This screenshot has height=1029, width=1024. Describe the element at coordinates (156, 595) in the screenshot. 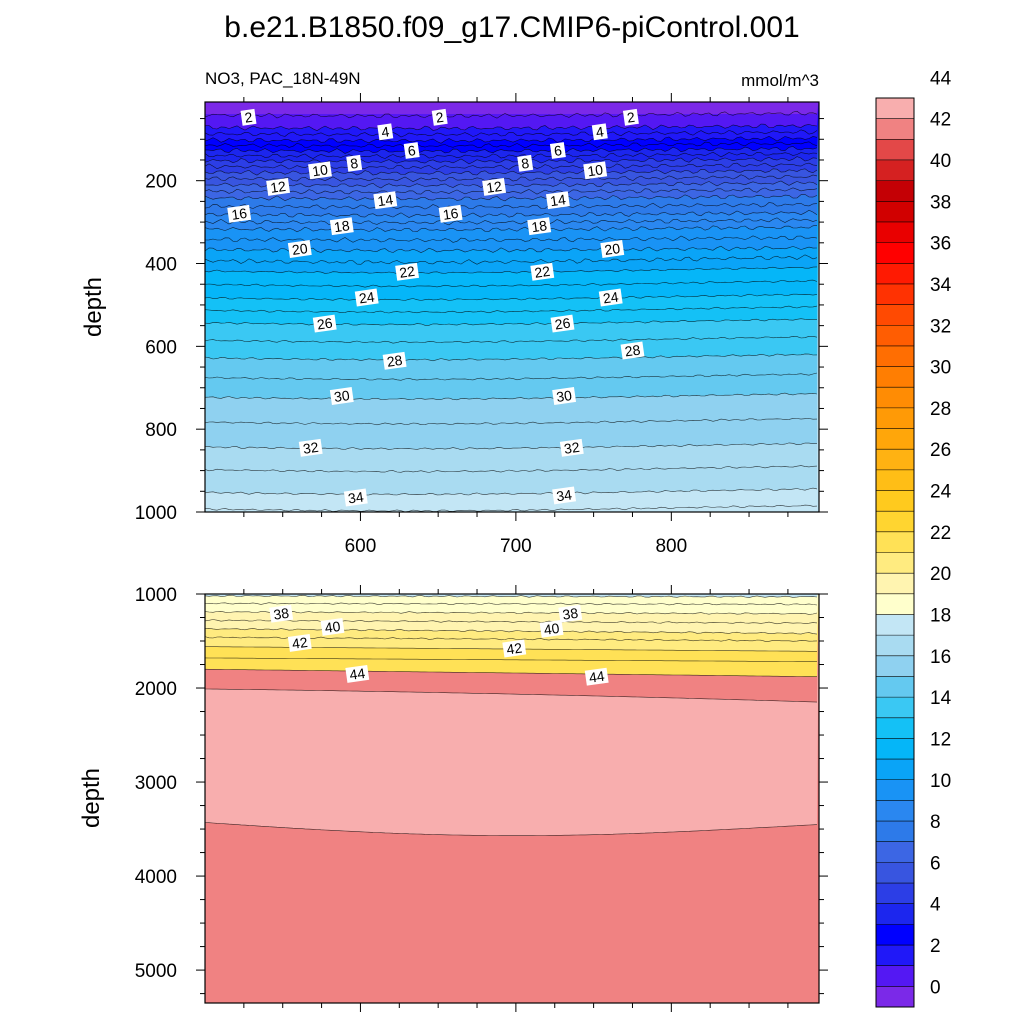

I see `lower-y-tick-label-1000: 1000` at that location.